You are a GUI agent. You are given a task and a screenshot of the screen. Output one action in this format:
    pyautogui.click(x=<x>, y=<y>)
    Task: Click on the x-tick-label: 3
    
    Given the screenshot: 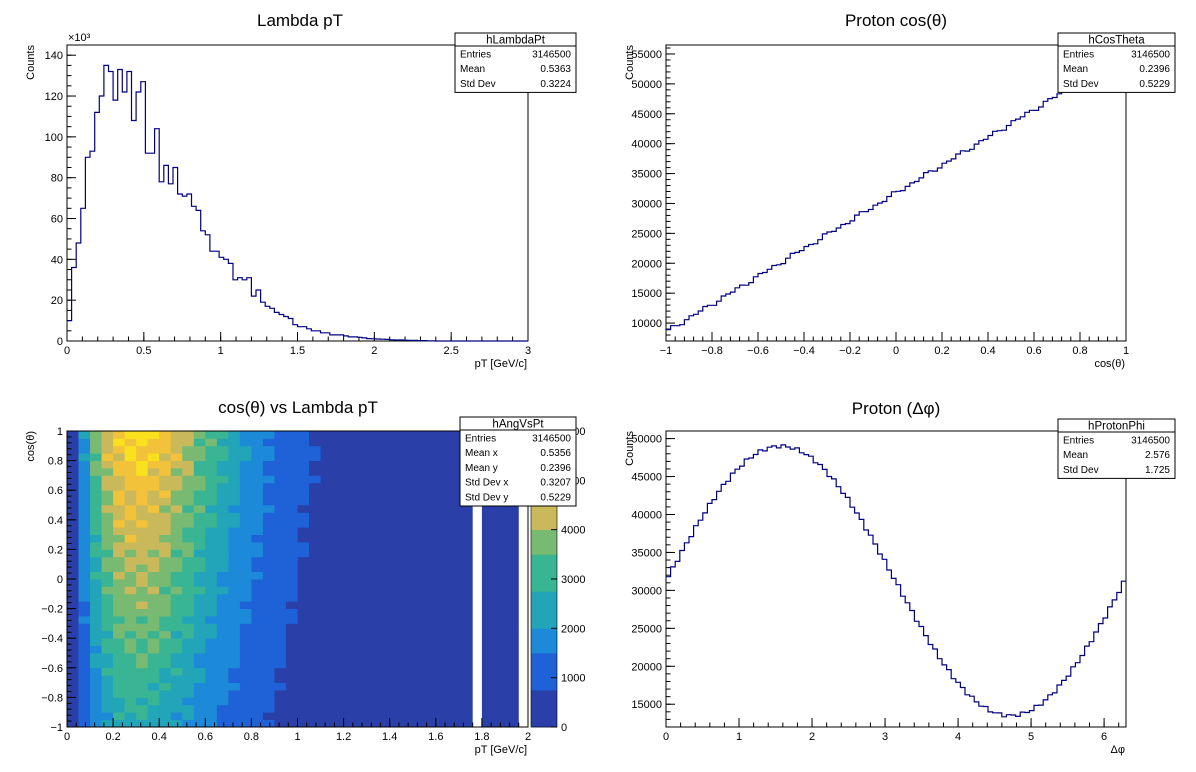 What is the action you would take?
    pyautogui.click(x=528, y=351)
    